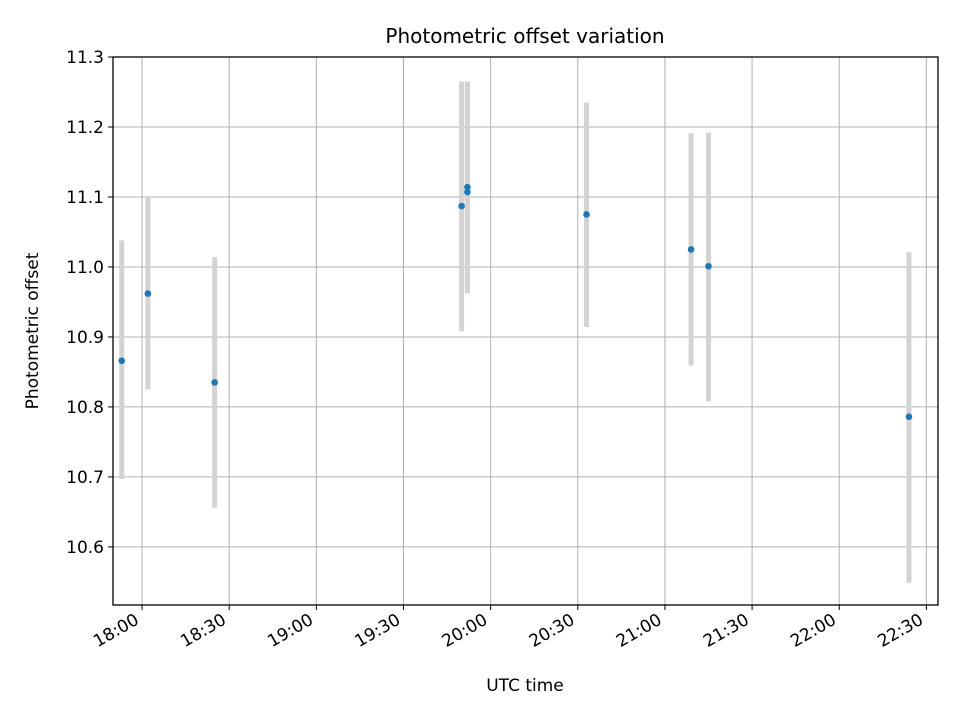  Describe the element at coordinates (639, 631) in the screenshot. I see `x-tick-label: 21:00` at that location.